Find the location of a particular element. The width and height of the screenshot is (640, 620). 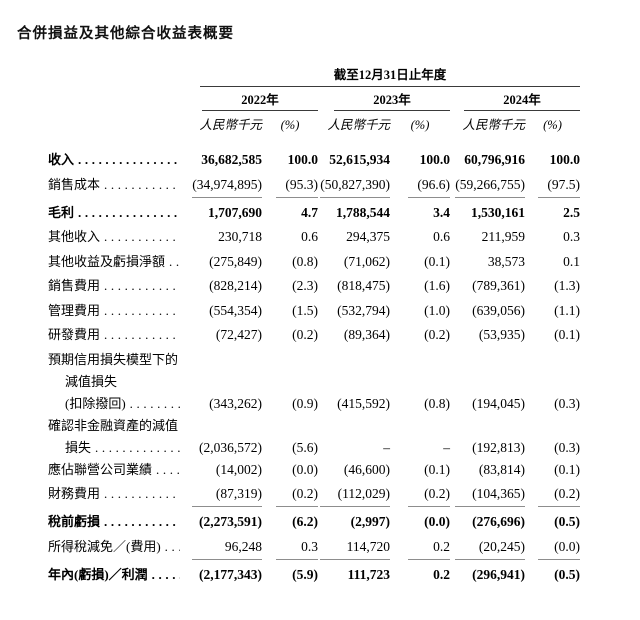

row-label: 損失 is located at coordinates (78, 447).